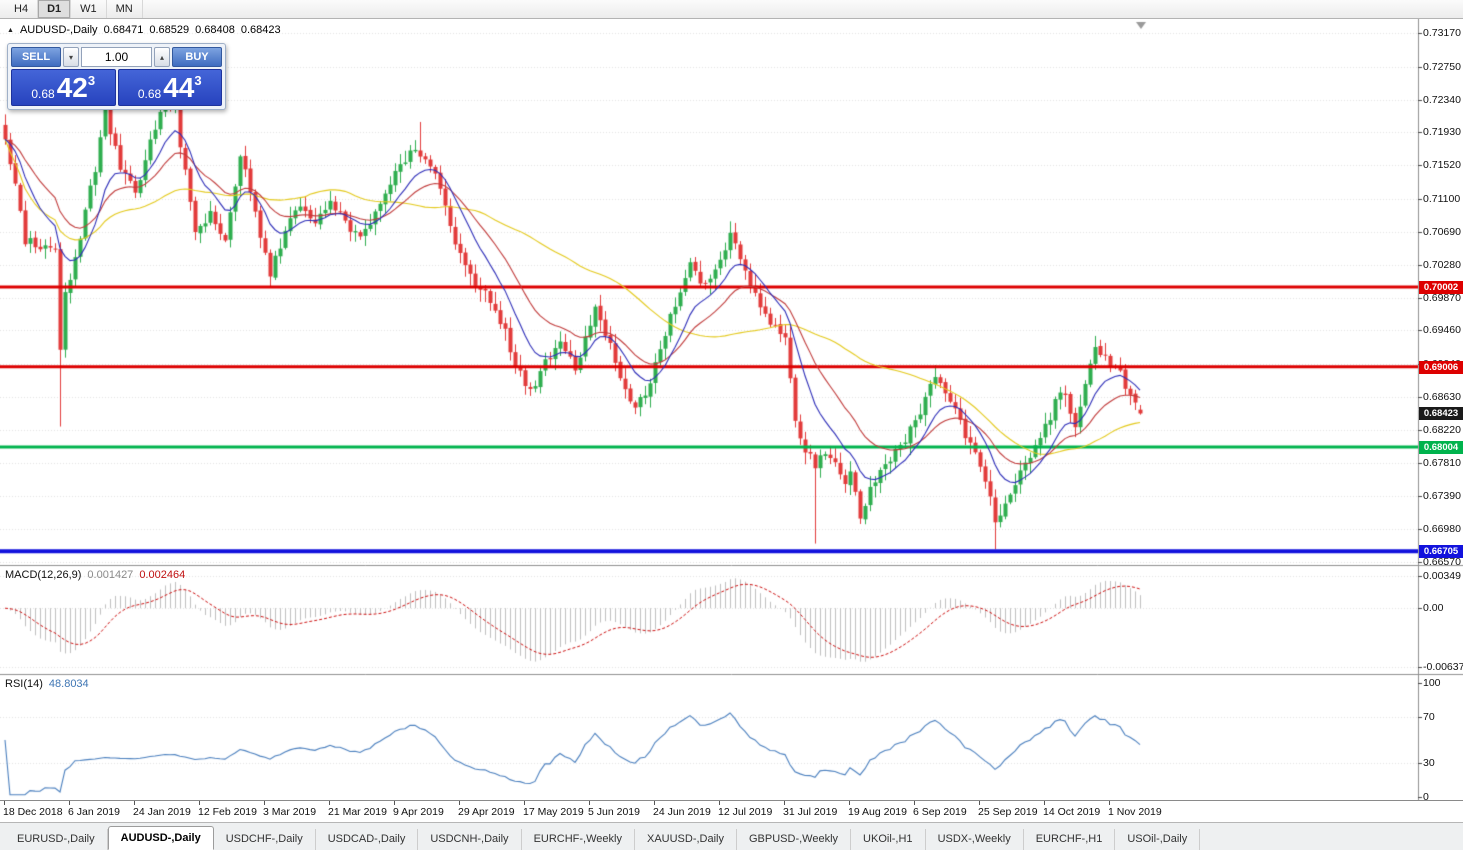  Describe the element at coordinates (1442, 66) in the screenshot. I see `price-axis-label: 0.72750` at that location.